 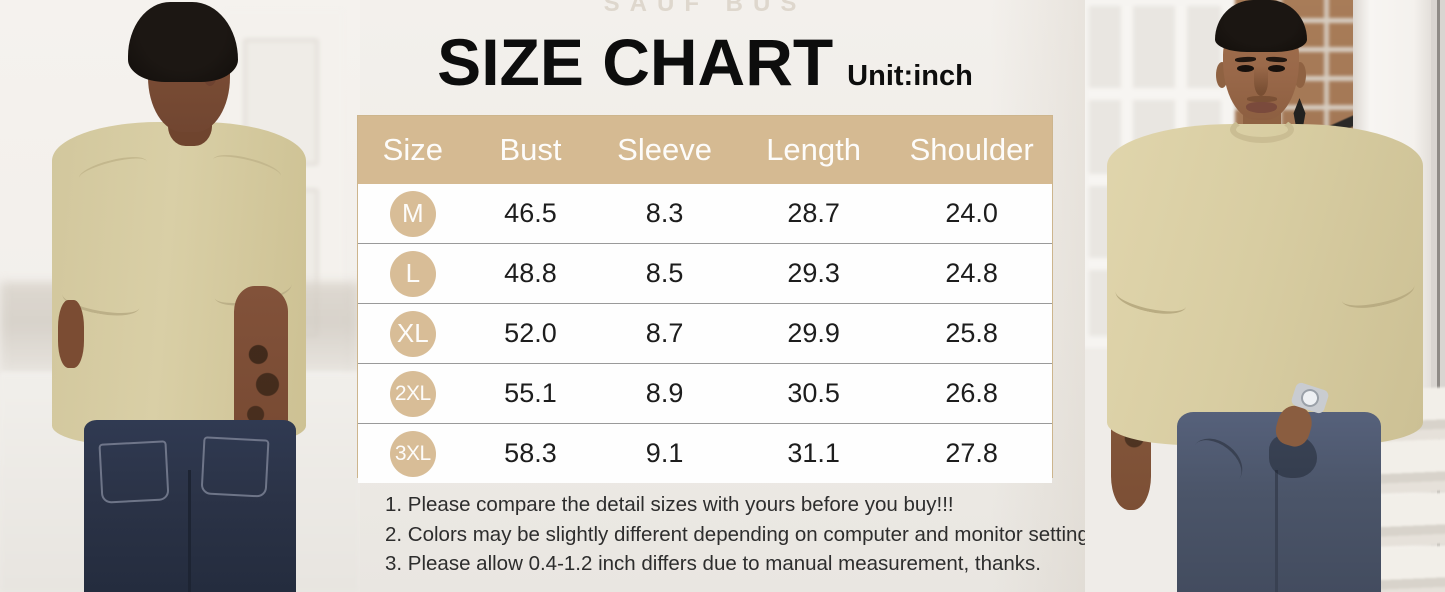 What do you see at coordinates (1261, 81) in the screenshot?
I see `model-nose` at bounding box center [1261, 81].